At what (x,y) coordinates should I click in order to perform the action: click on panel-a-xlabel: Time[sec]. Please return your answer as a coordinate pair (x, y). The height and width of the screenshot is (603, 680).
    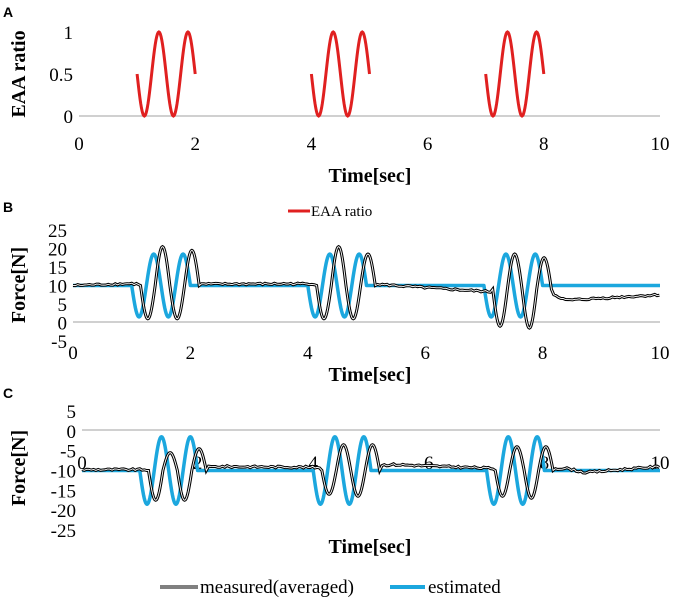
    Looking at the image, I should click on (370, 176).